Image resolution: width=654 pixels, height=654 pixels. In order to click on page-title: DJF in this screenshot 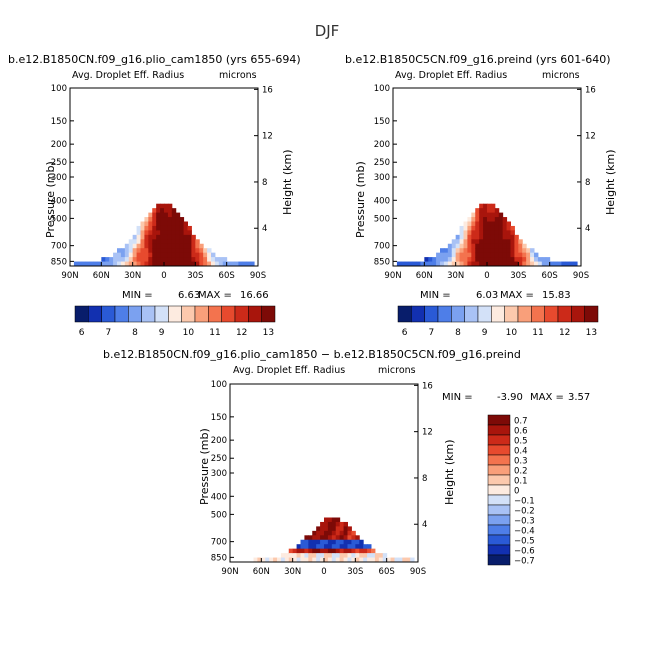, I will do `click(327, 31)`.